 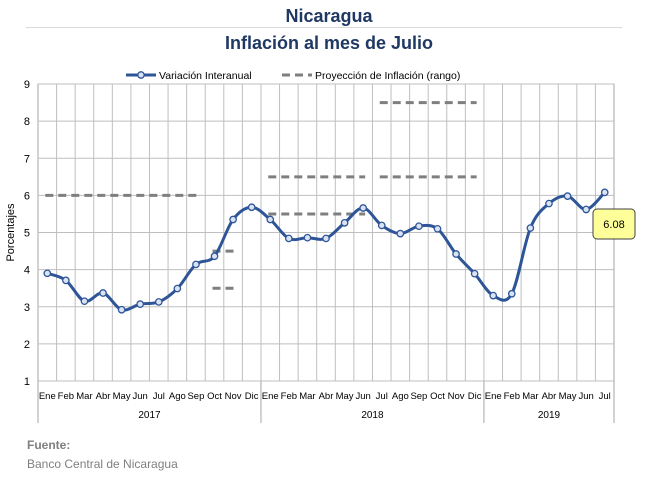 What do you see at coordinates (27, 196) in the screenshot?
I see `y-tick-label: 6` at bounding box center [27, 196].